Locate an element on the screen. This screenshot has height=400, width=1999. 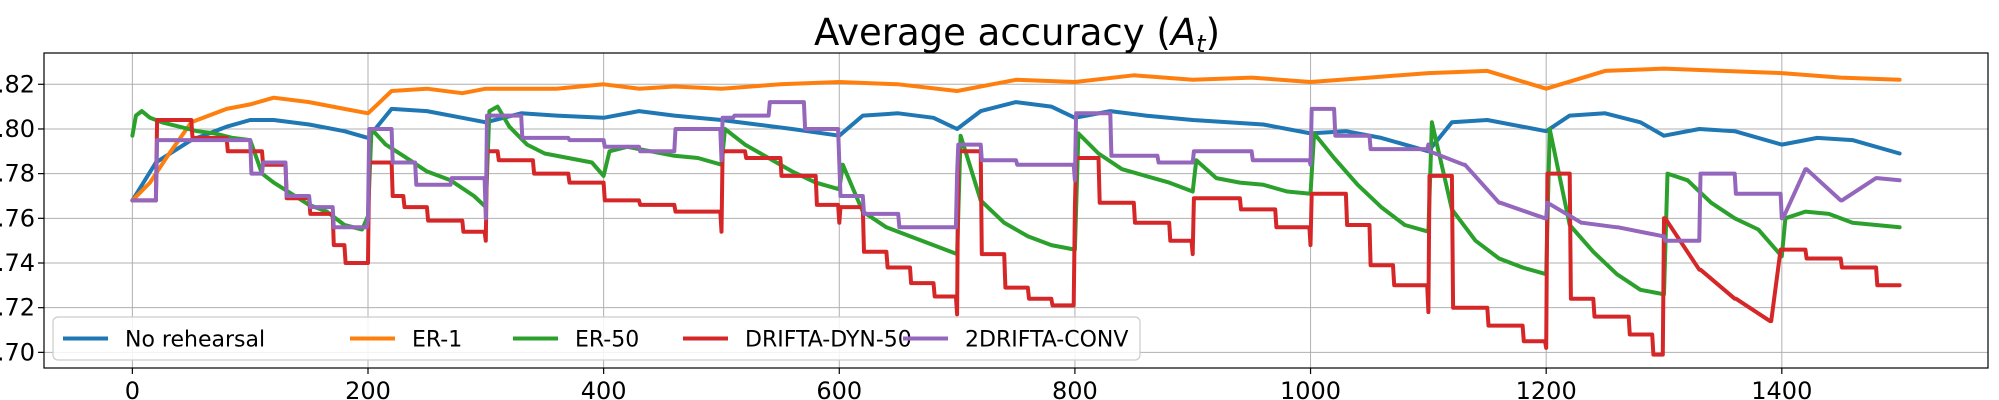
x-tick-label: 200 is located at coordinates (368, 388).